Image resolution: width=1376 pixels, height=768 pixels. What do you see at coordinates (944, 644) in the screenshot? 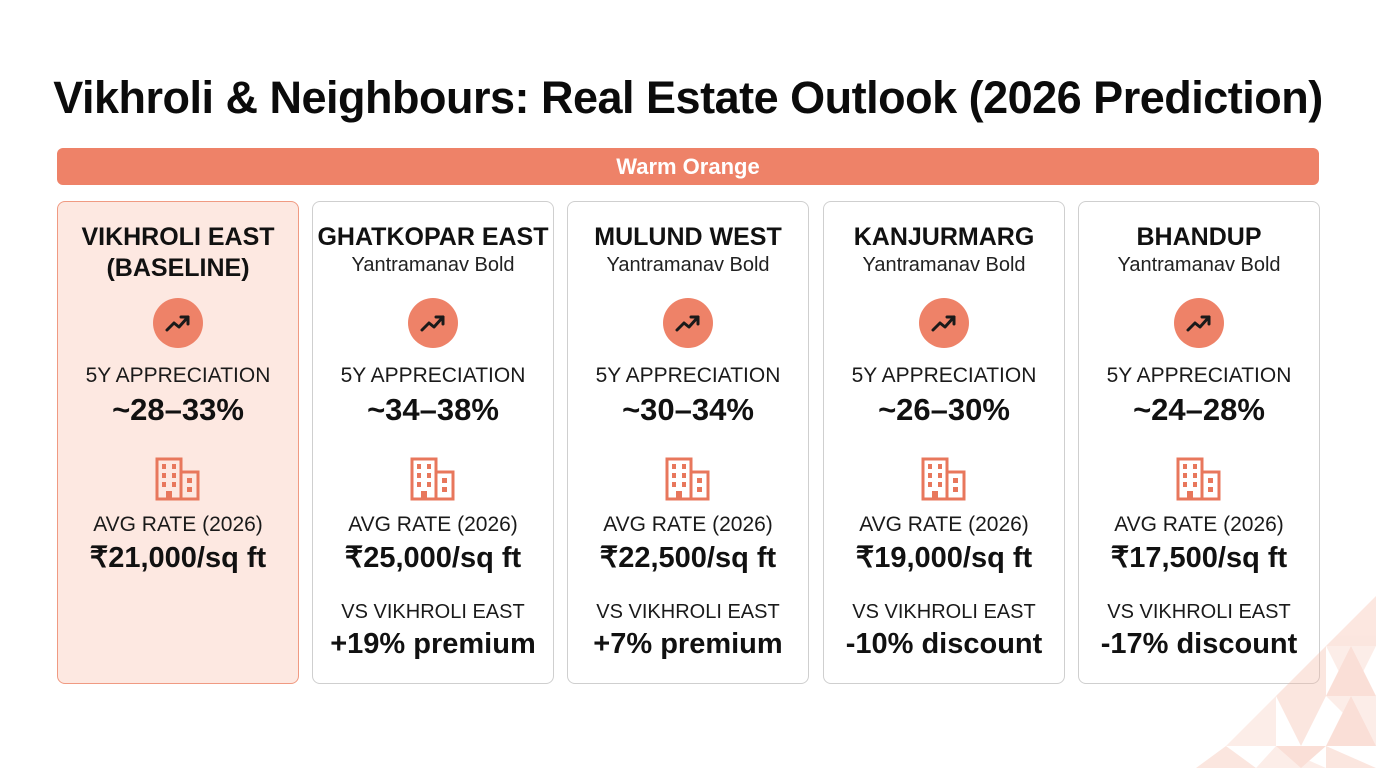
I see `comparison-value: -10% discount` at bounding box center [944, 644].